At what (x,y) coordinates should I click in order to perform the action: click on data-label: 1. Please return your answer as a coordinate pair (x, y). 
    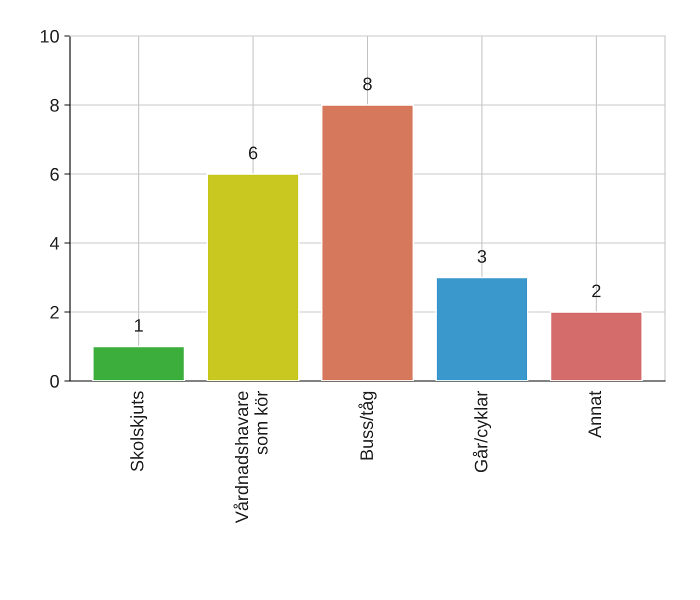
    Looking at the image, I should click on (139, 325).